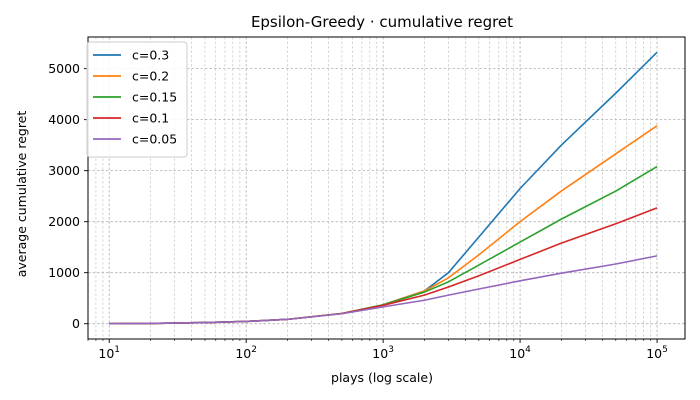  I want to click on legend-label: c=0.1, so click(150, 118).